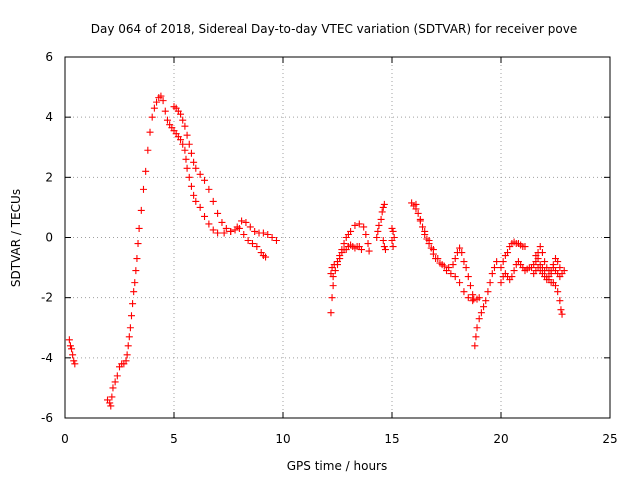  Describe the element at coordinates (47, 418) in the screenshot. I see `y-tick-label: -6` at that location.